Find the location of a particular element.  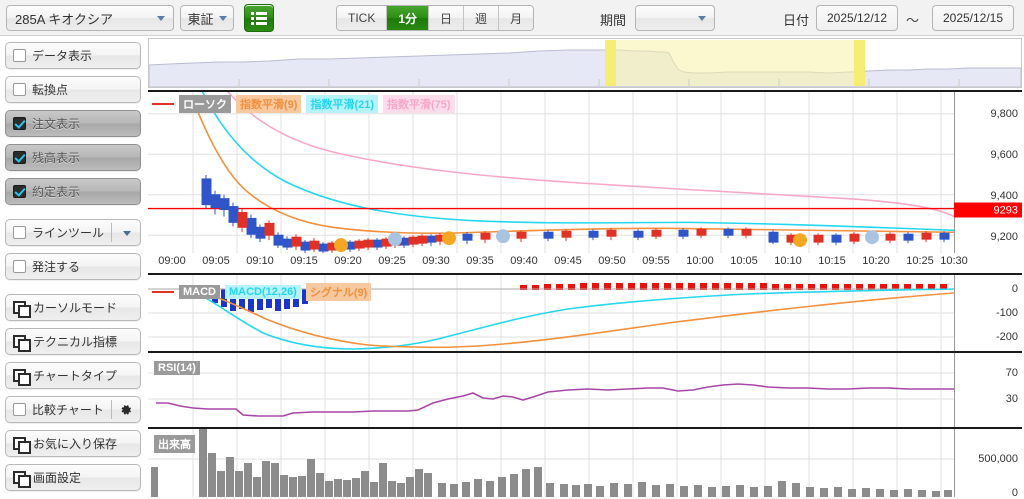

interval-1min: 1分 is located at coordinates (408, 18).